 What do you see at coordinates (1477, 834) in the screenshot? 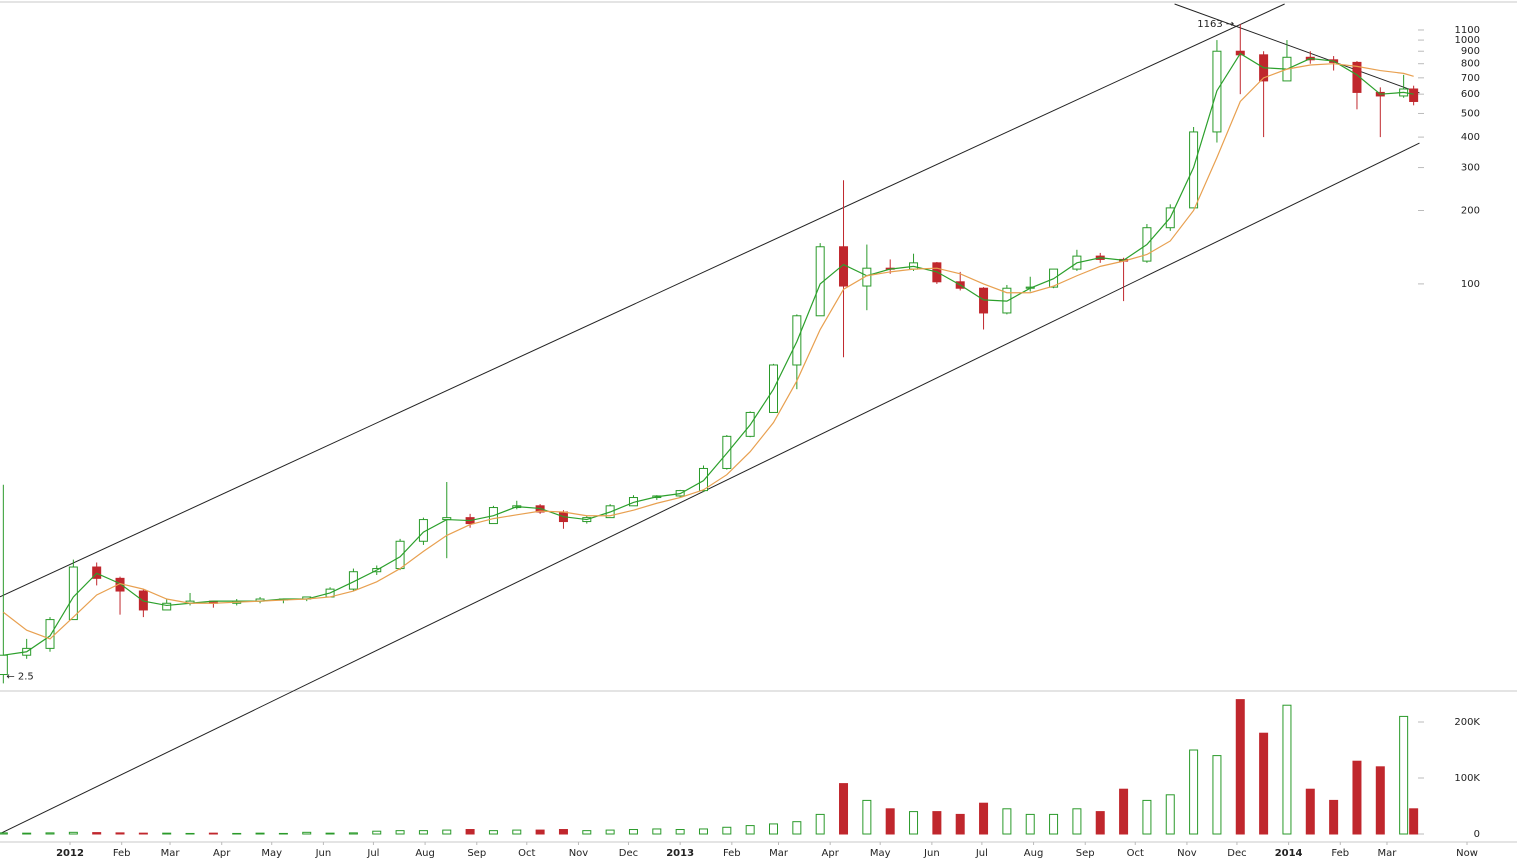
I see `volume-tick-label: 0` at bounding box center [1477, 834].